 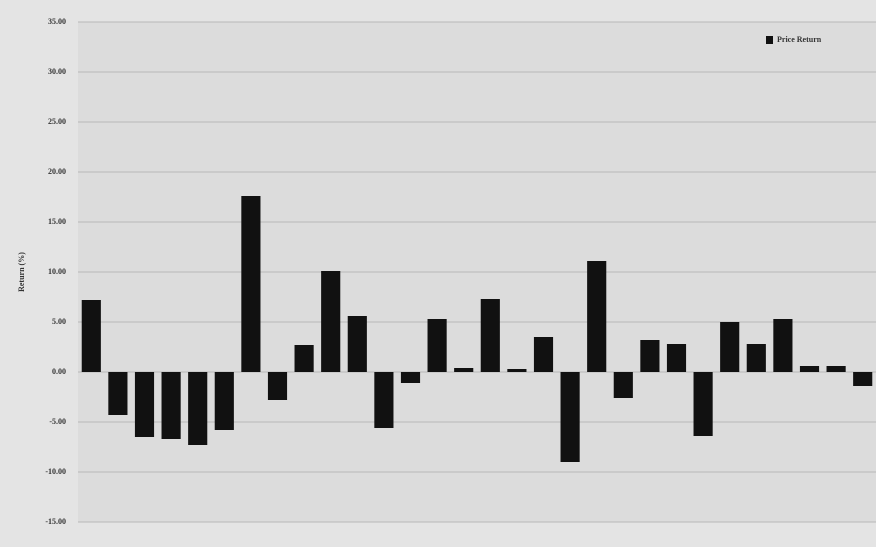 I want to click on y-tick-label: -15.00, so click(x=55, y=521).